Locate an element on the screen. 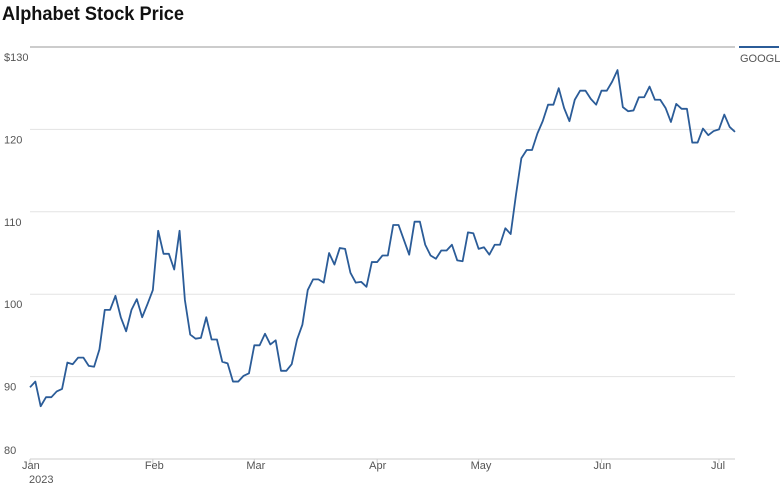 This screenshot has width=784, height=485. legend-label: GOOGL is located at coordinates (760, 59).